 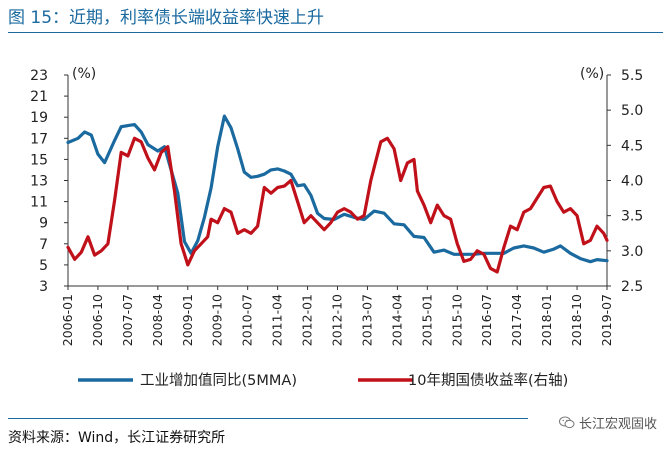 What do you see at coordinates (632, 76) in the screenshot?
I see `right-tick-label: 5.5` at bounding box center [632, 76].